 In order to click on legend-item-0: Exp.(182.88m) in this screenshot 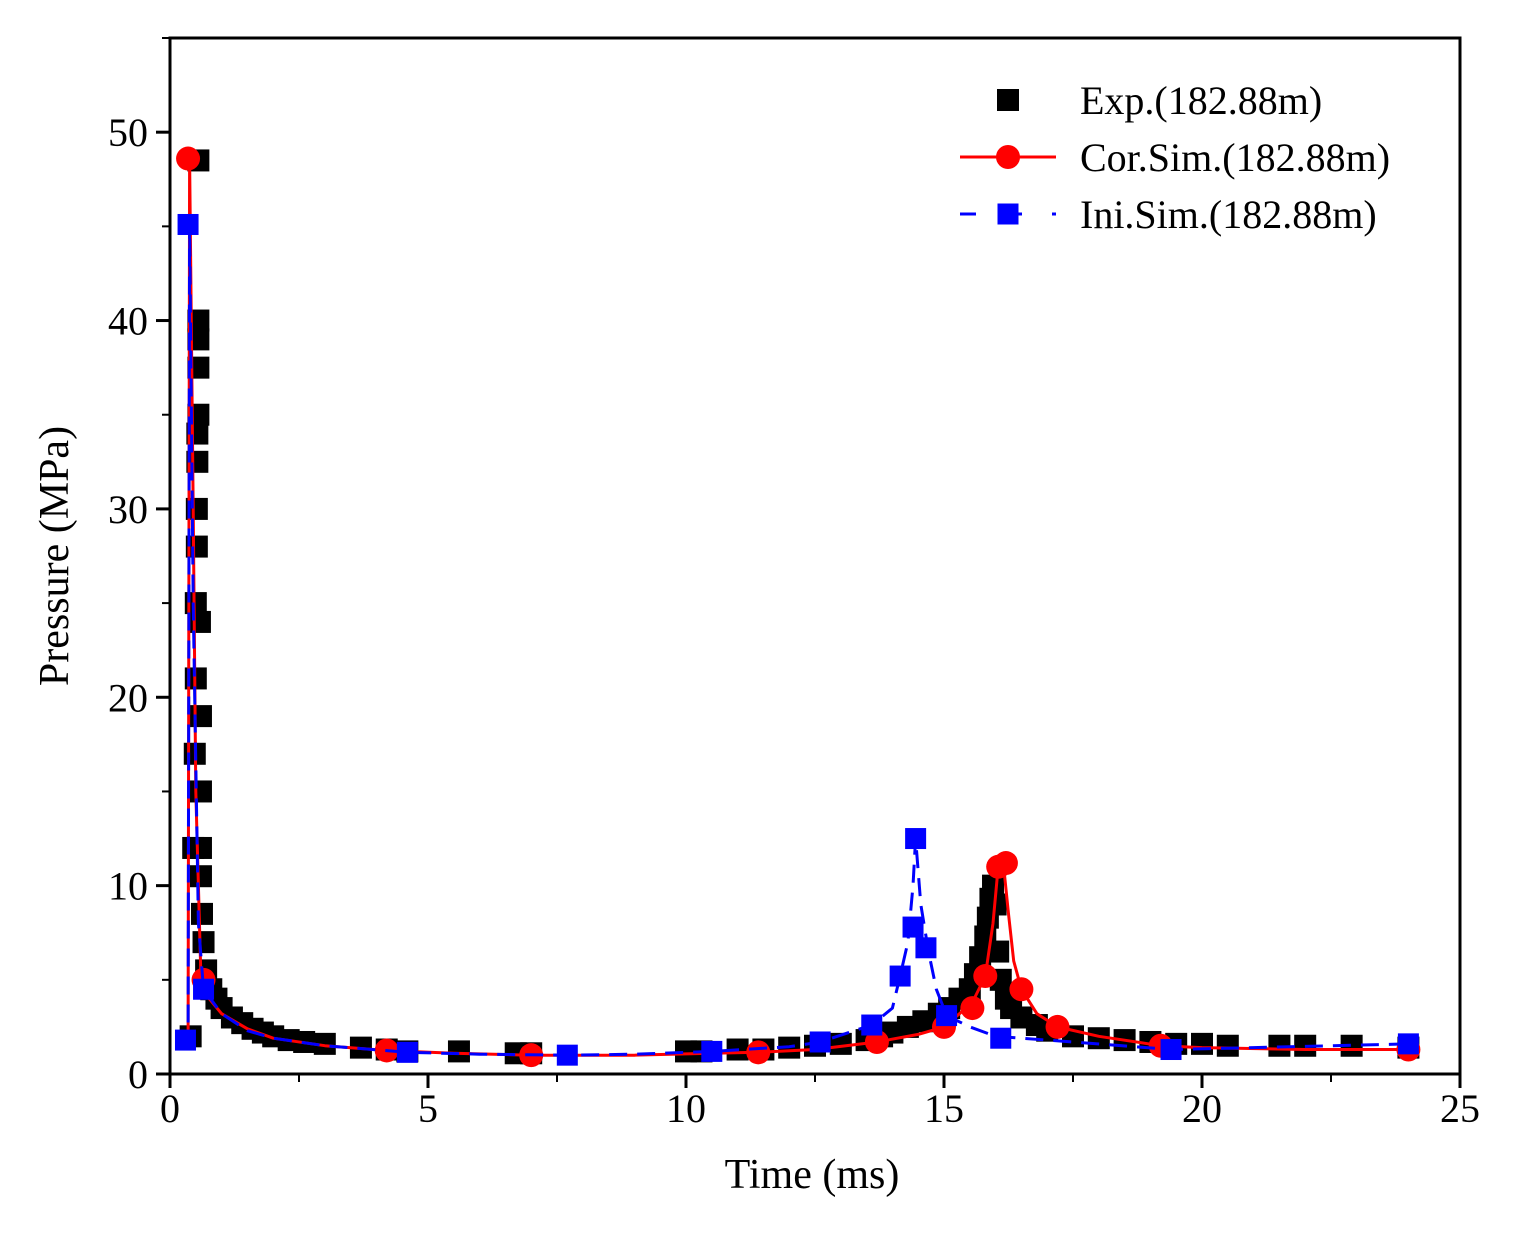, I will do `click(1159, 100)`.